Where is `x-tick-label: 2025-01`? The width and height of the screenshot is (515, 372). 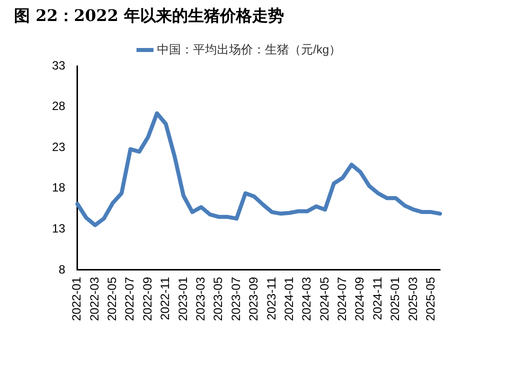 x-tick-label: 2025-01 is located at coordinates (395, 299).